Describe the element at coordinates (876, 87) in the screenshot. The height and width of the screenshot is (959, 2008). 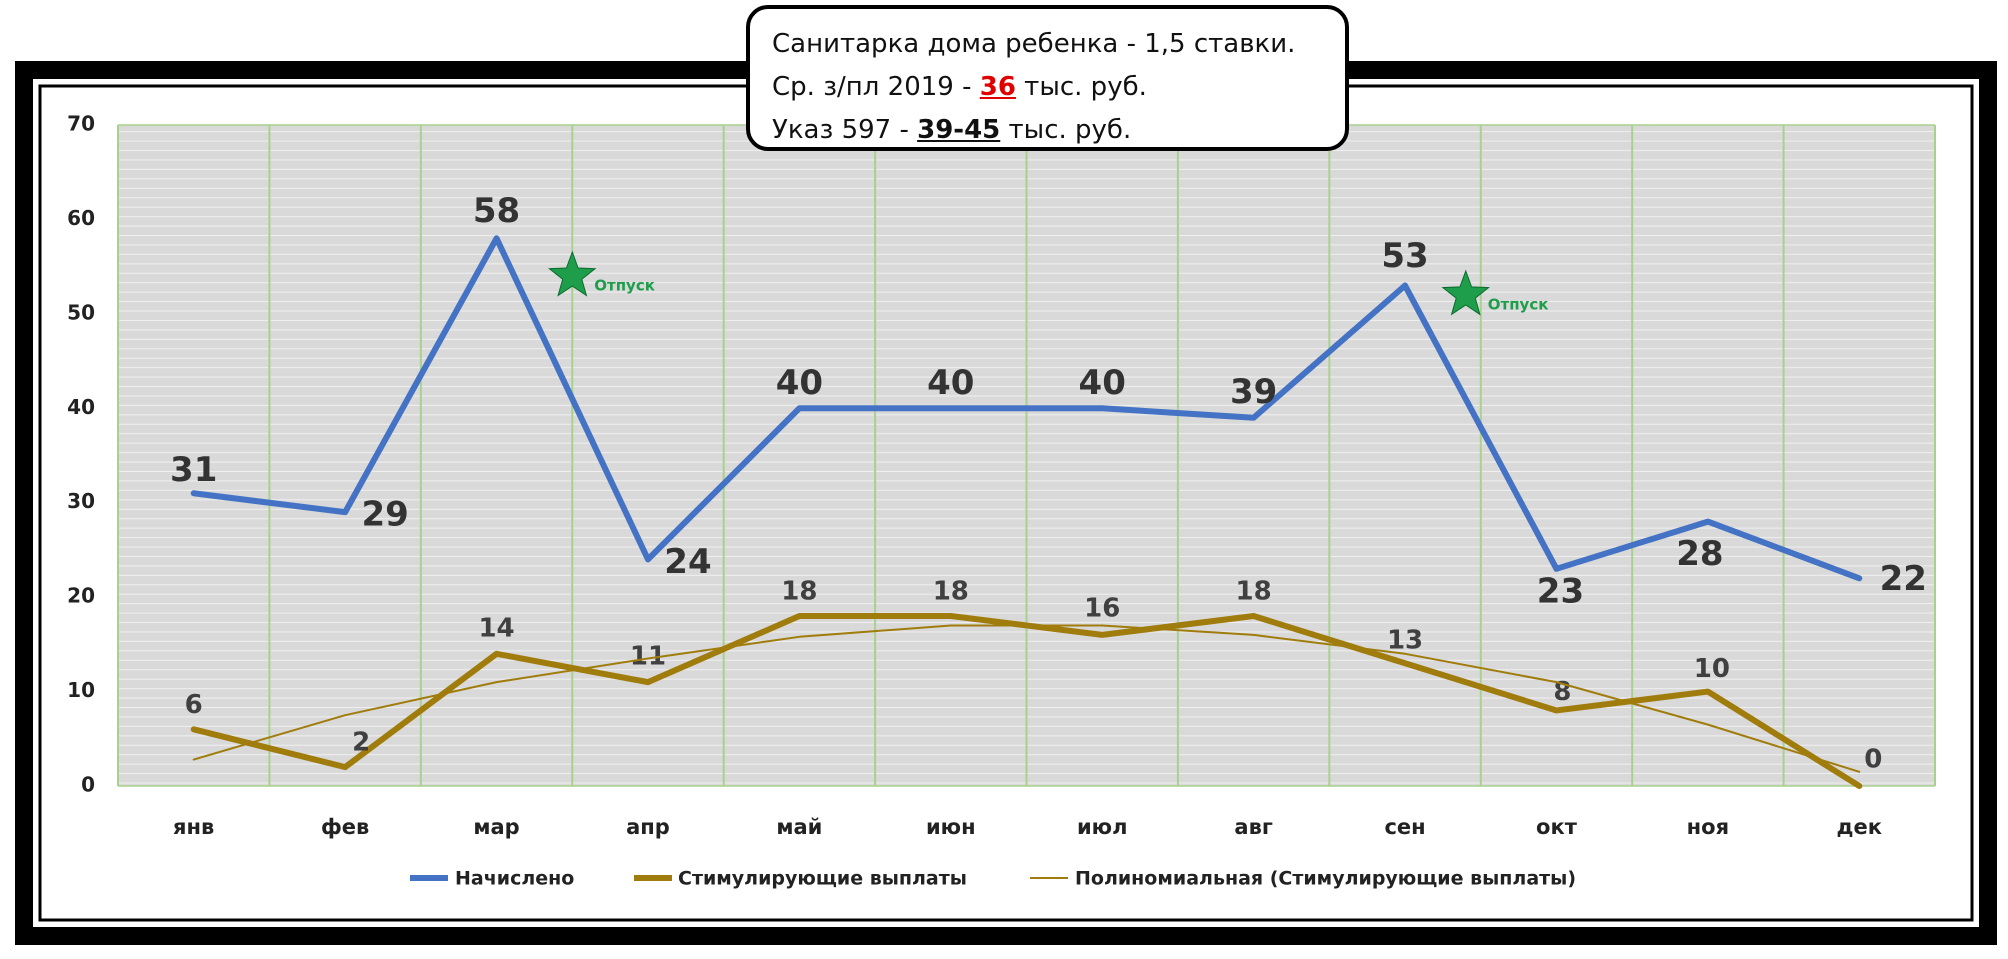
I see `annotation-text: Ср. з/пл 2019 -` at that location.